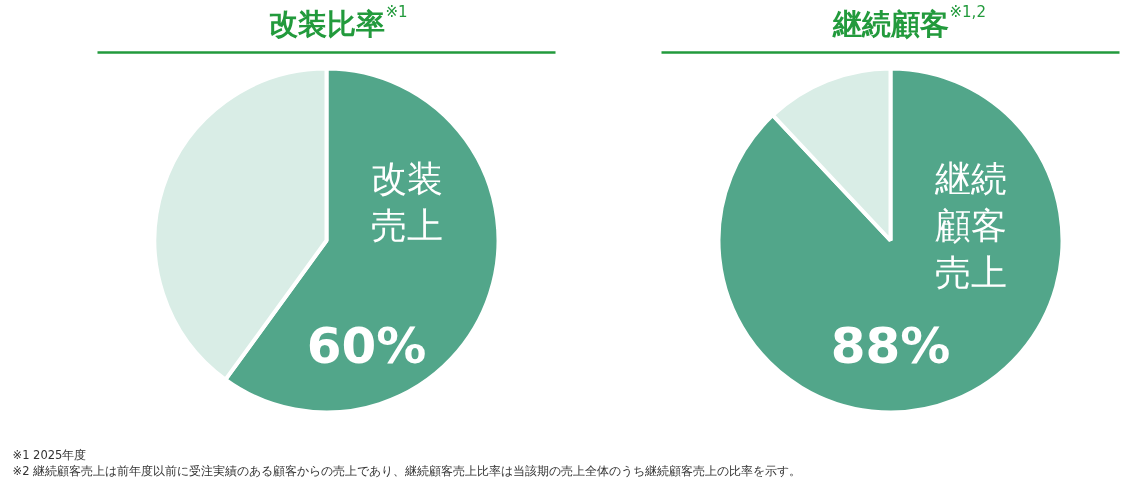 The width and height of the screenshot is (1134, 494). I want to click on text: ※2 継続顧客売上は前年度以前に受注実績のある顧客からの売上であり、継続顧客売上比率は当該期の売上全体のうち継続顧客売上の比率を示す。, so click(407, 470).